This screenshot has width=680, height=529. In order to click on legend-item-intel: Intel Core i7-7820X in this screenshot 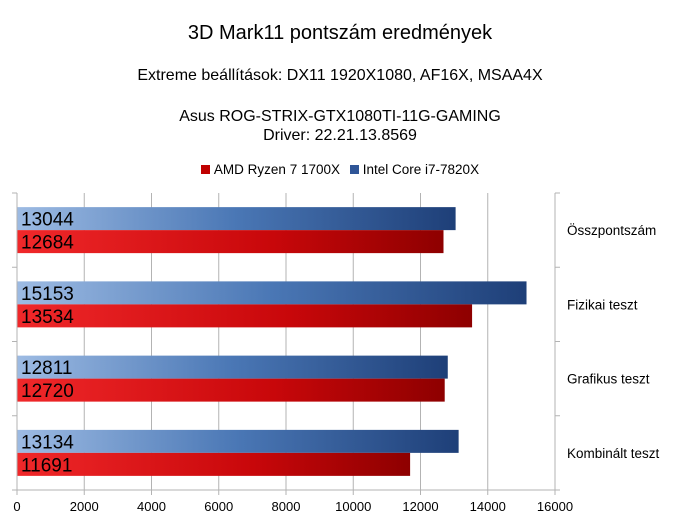, I will do `click(414, 169)`.